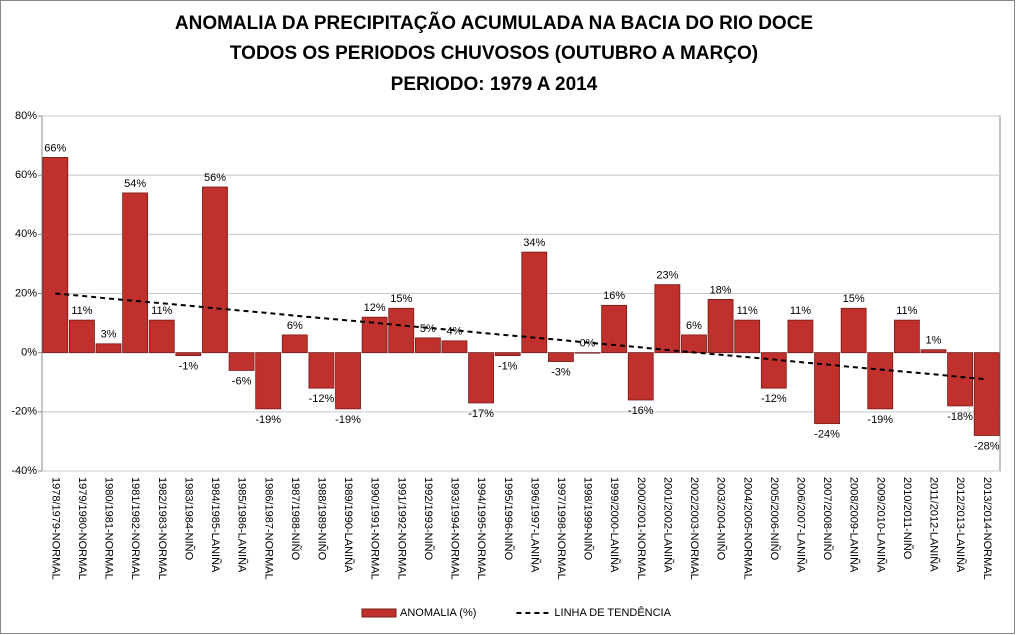 The width and height of the screenshot is (1016, 635). I want to click on legend-label: ANOMALIA (%), so click(438, 613).